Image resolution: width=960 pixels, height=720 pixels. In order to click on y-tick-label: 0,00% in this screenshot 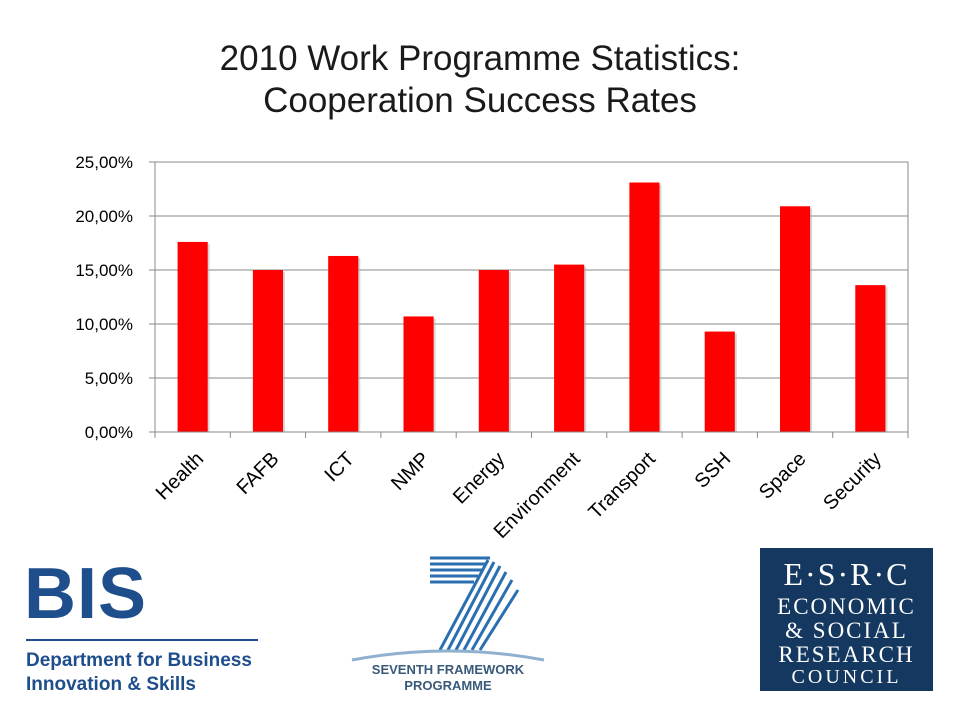, I will do `click(109, 432)`.